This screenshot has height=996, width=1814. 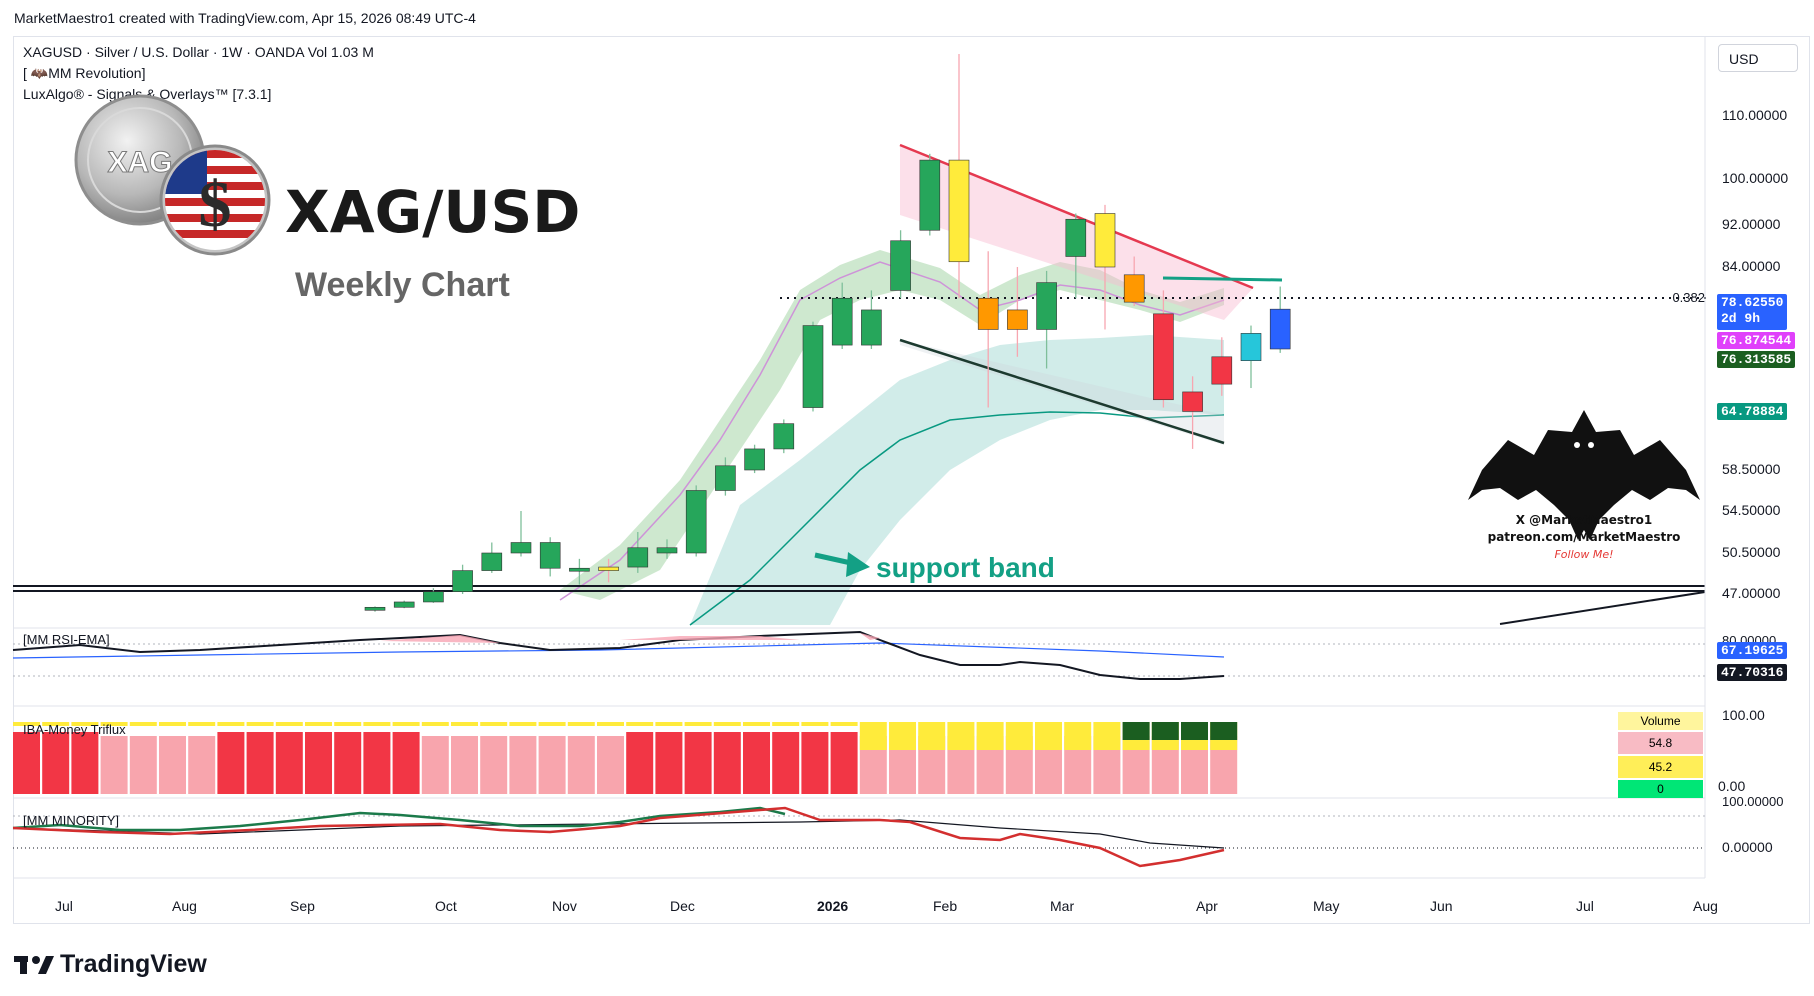 I want to click on time-tick-label: May, so click(x=1326, y=906).